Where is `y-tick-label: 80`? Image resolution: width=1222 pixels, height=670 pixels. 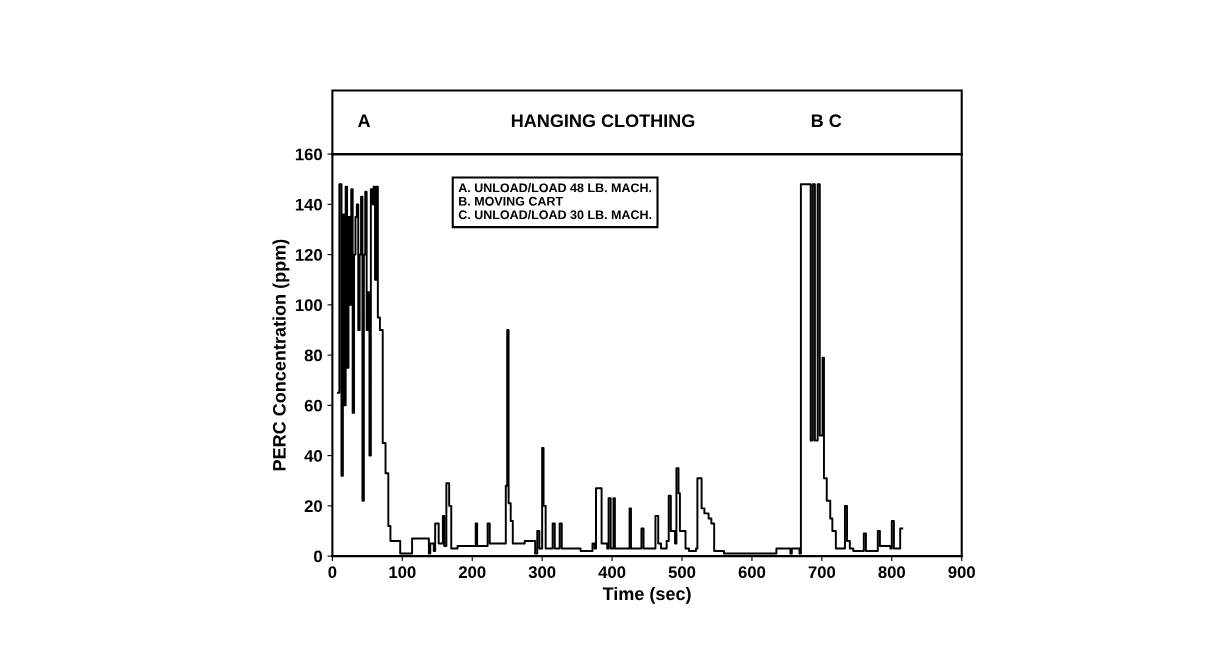 y-tick-label: 80 is located at coordinates (313, 355).